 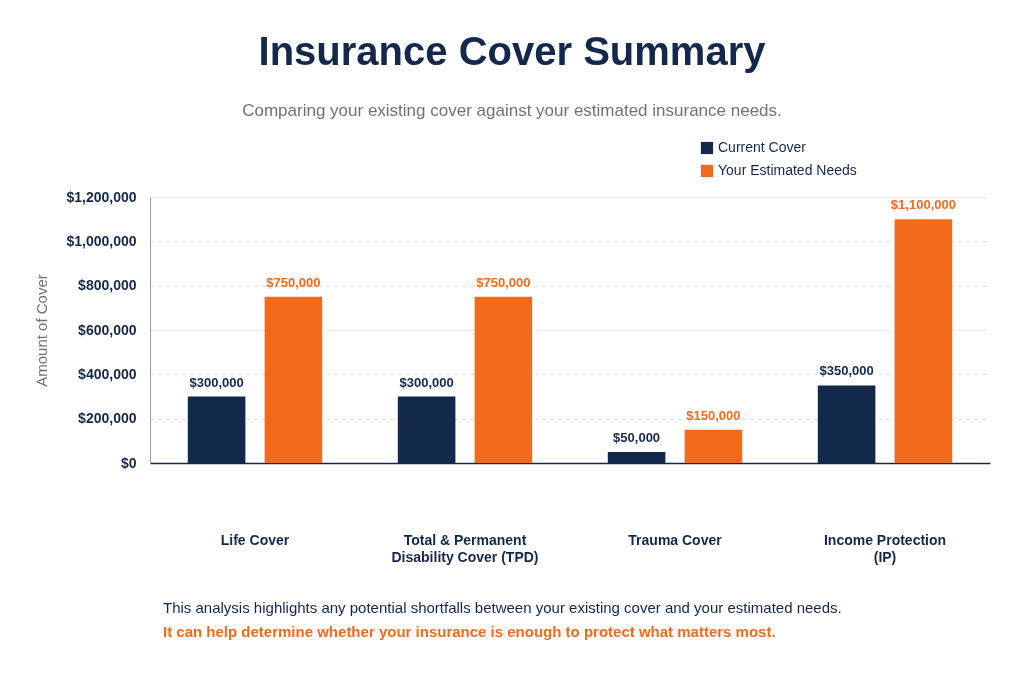 I want to click on data-label: $50,000, so click(x=637, y=437).